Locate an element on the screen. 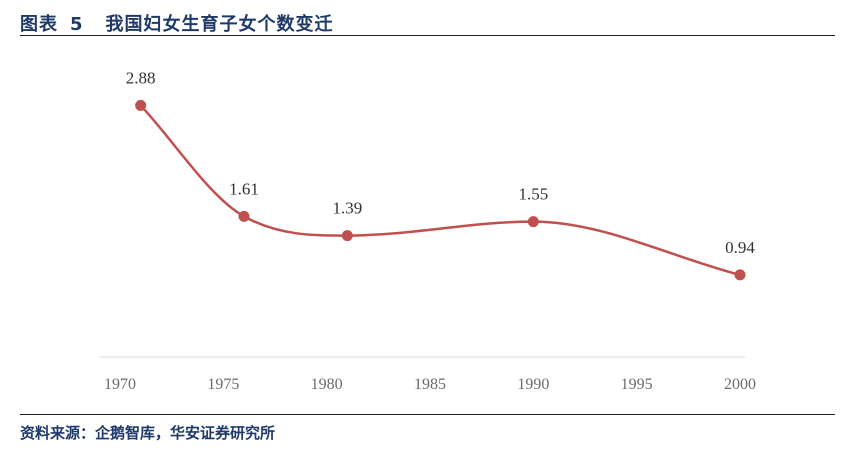  x-tick-label: 1985 is located at coordinates (430, 384).